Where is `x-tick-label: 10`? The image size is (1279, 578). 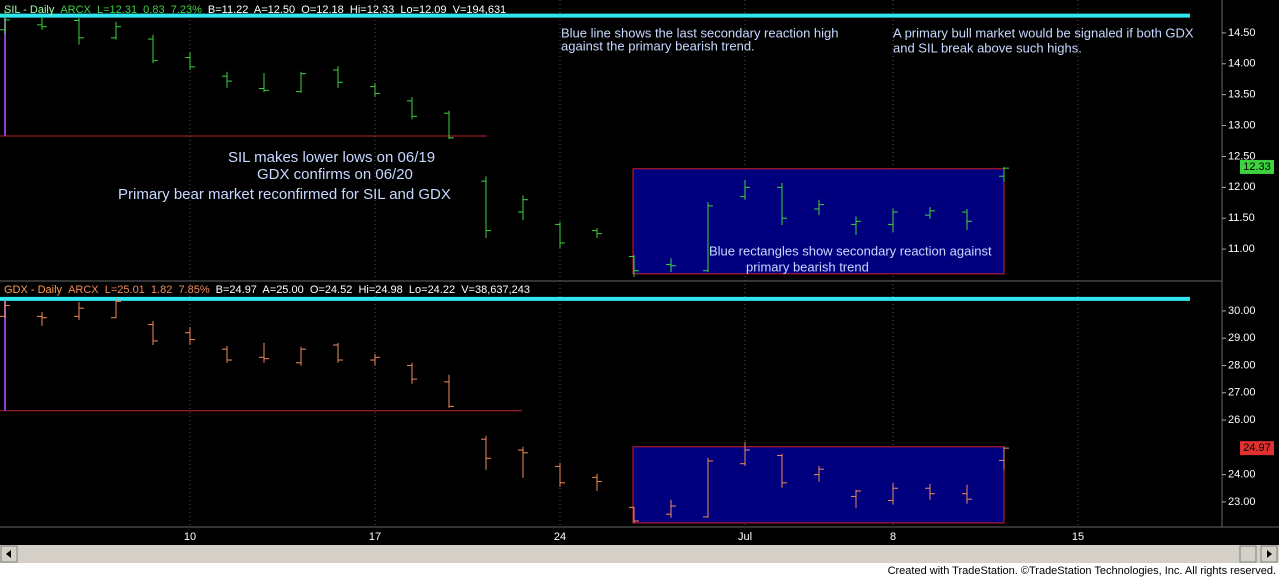
x-tick-label: 10 is located at coordinates (190, 537).